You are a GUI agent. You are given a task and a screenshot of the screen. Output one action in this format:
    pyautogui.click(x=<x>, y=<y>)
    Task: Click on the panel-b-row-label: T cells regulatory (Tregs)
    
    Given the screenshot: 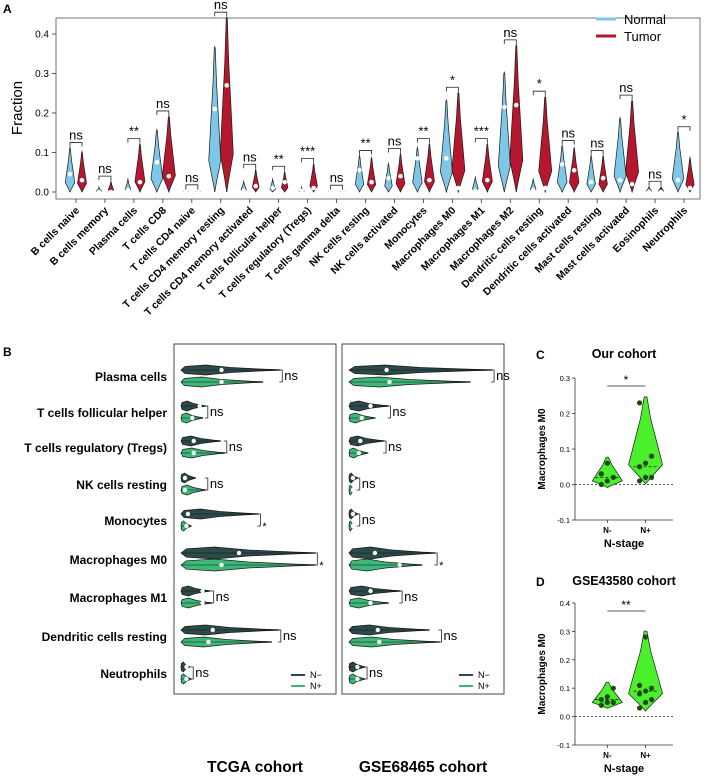 What is the action you would take?
    pyautogui.click(x=95, y=448)
    